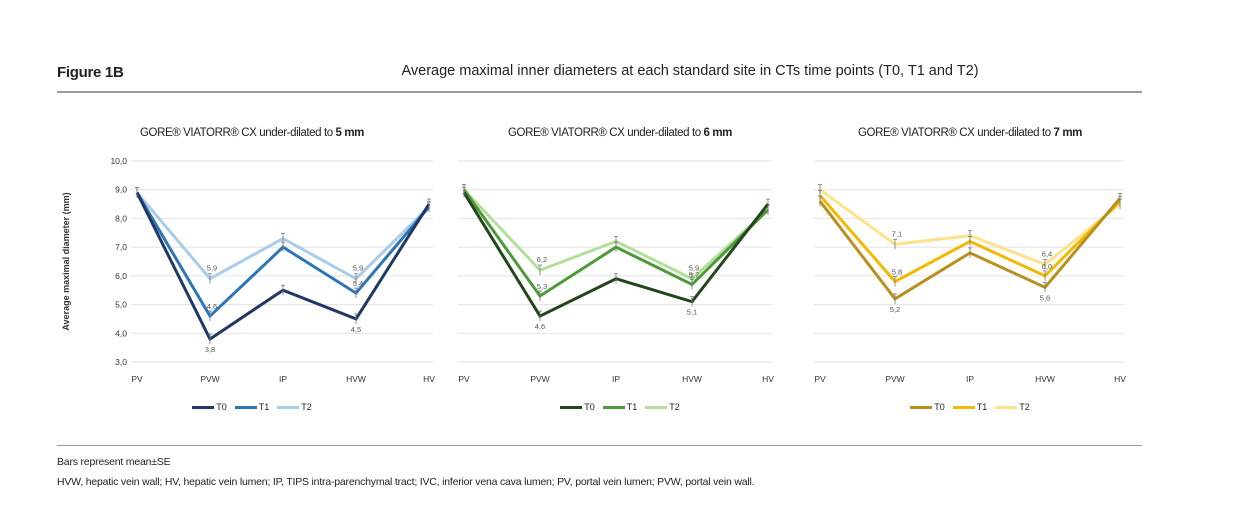 This screenshot has width=1260, height=525. What do you see at coordinates (121, 247) in the screenshot?
I see `y-tick-label: 7,0` at bounding box center [121, 247].